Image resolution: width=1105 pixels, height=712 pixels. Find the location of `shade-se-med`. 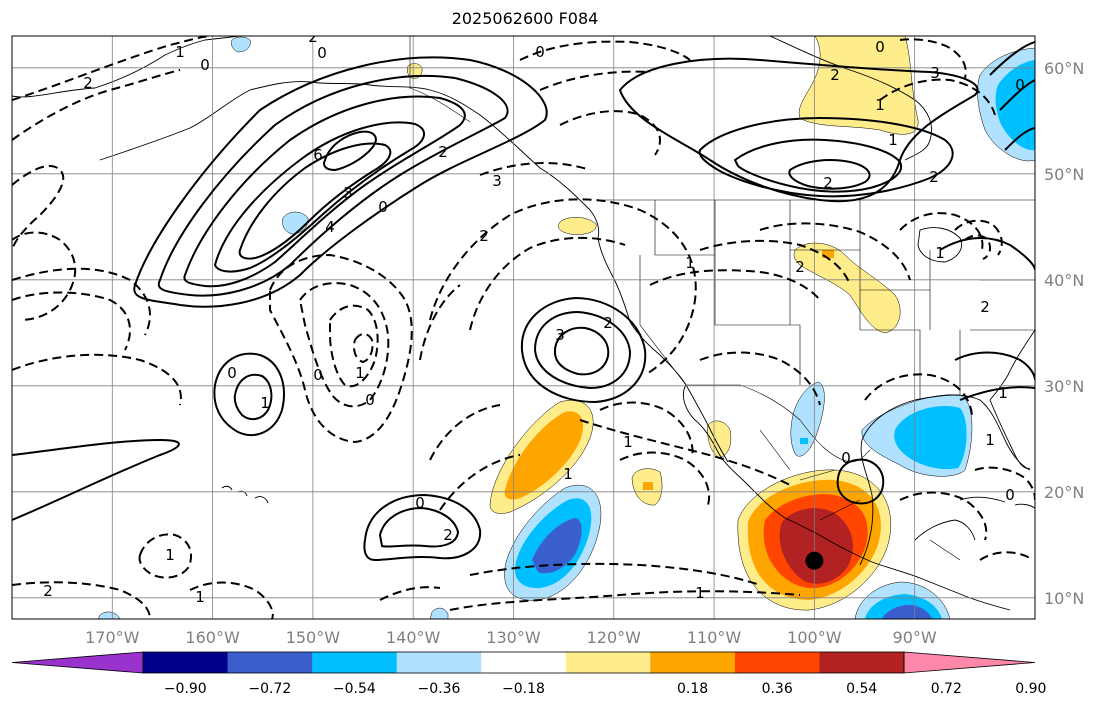

shade-se-med is located at coordinates (907, 611).